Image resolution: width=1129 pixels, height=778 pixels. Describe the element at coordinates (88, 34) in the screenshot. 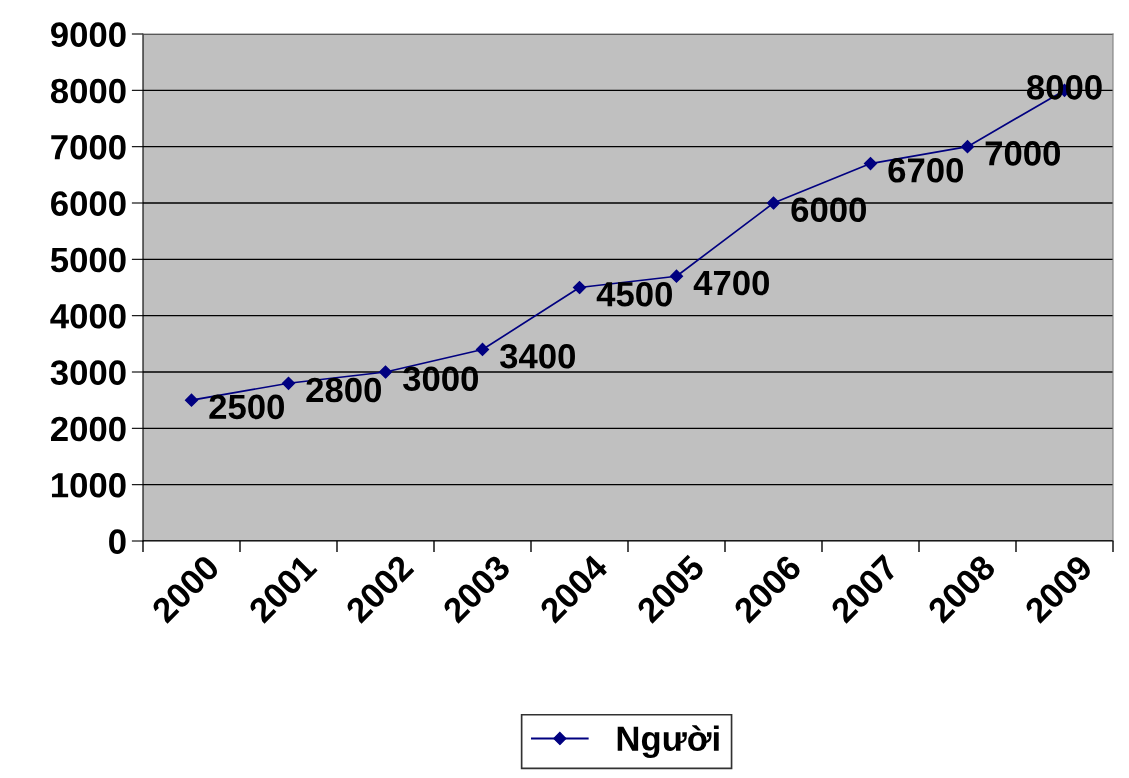

I see `y-tick-label: 9000` at that location.